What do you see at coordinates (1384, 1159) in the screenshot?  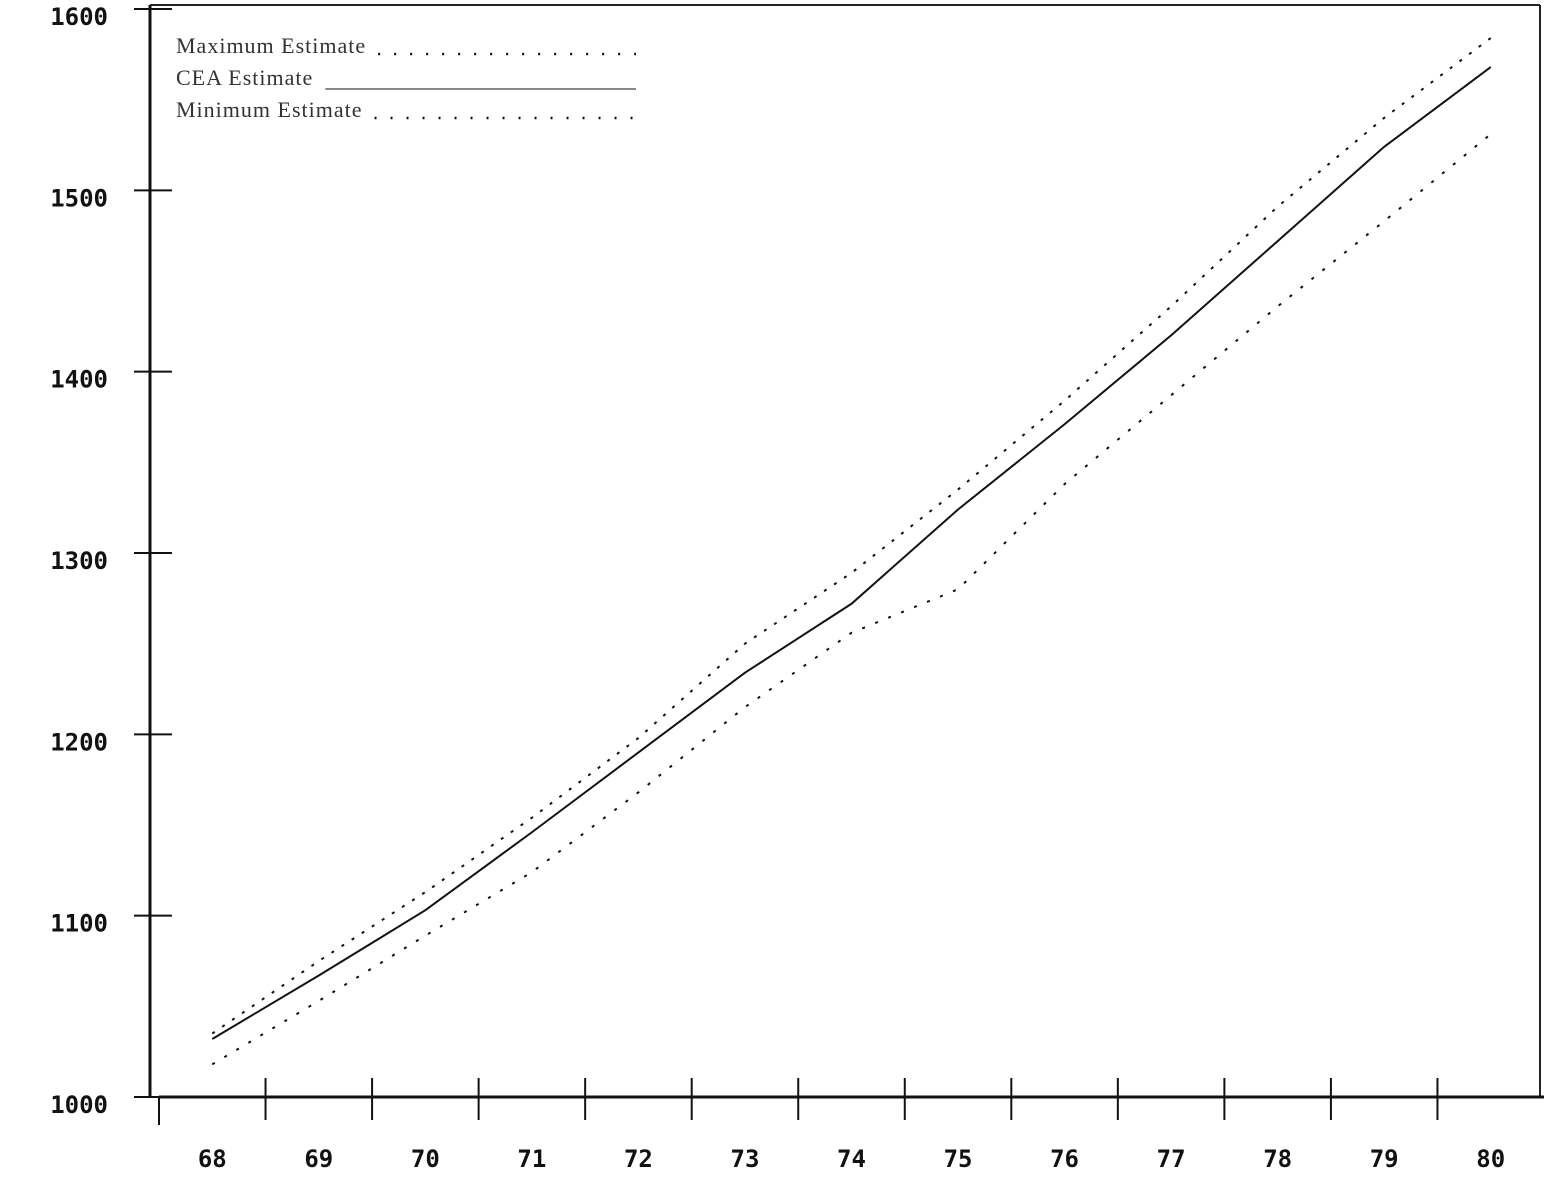 I see `x-tick-label: 79` at bounding box center [1384, 1159].